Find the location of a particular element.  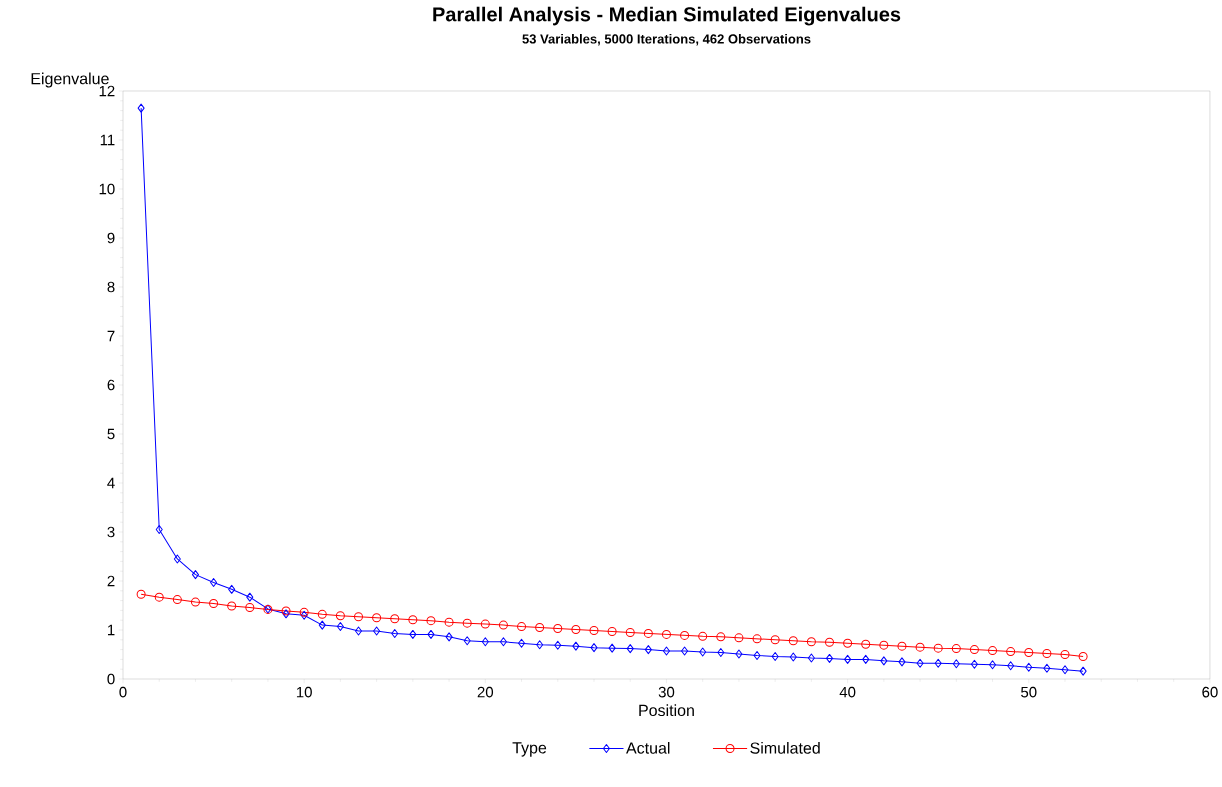

y-tick-label: 7 is located at coordinates (111, 336).